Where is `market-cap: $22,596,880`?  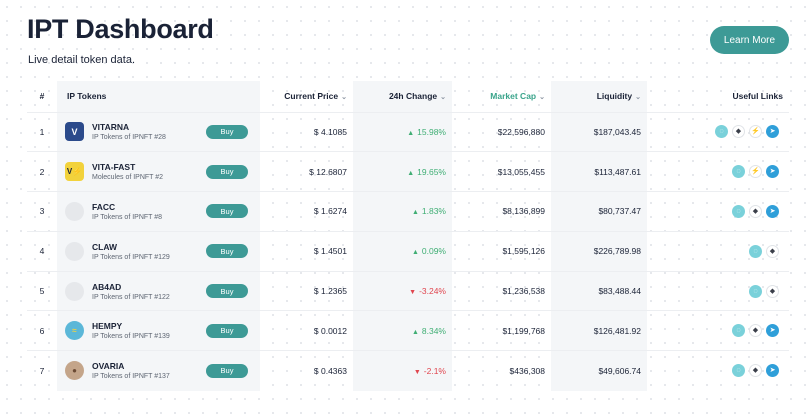
market-cap: $22,596,880 is located at coordinates (501, 131).